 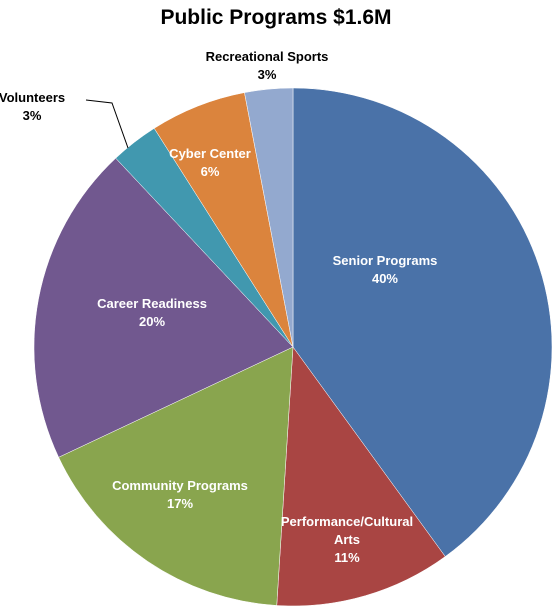 What do you see at coordinates (385, 270) in the screenshot?
I see `slice-label: Senior Programs 40%` at bounding box center [385, 270].